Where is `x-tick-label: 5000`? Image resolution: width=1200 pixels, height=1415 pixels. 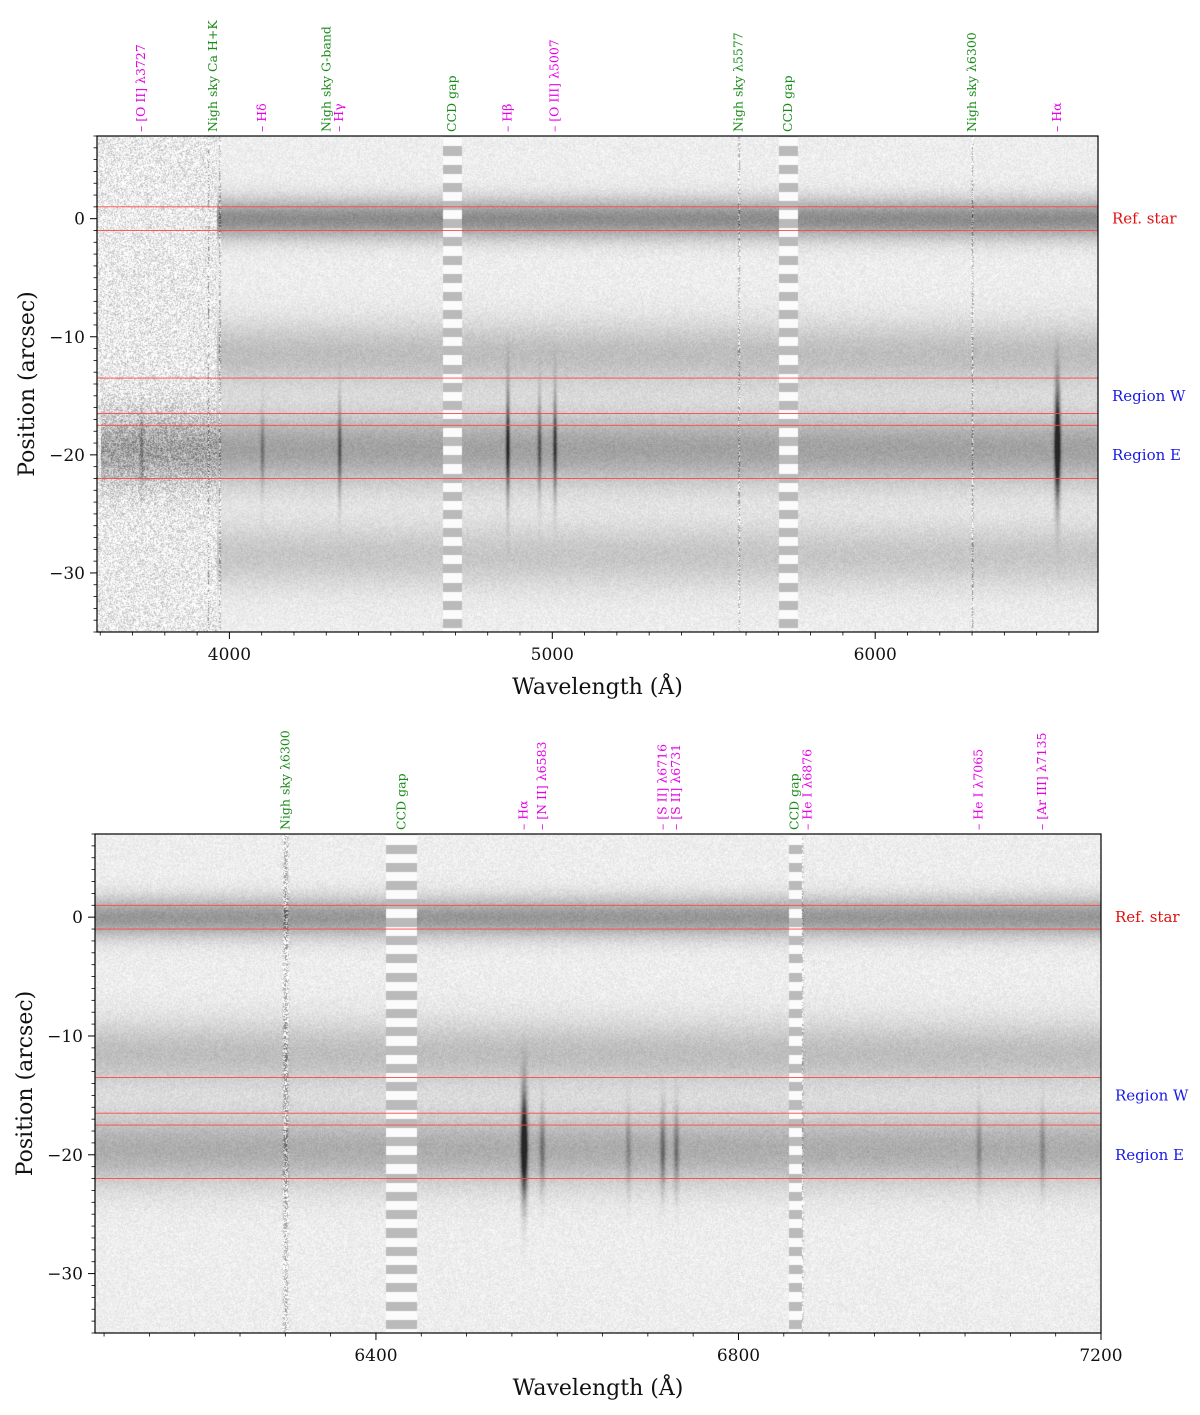
x-tick-label: 5000 is located at coordinates (552, 655).